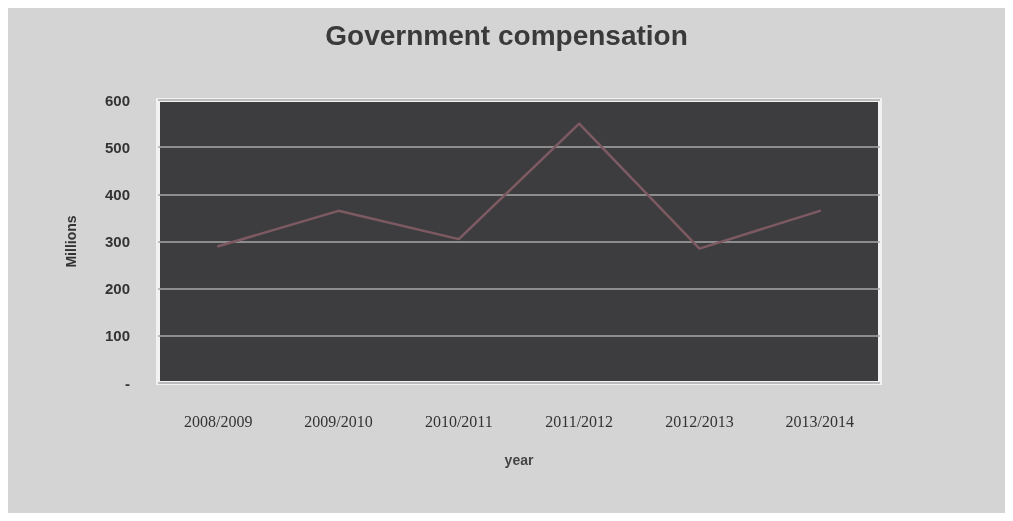 The image size is (1013, 521). What do you see at coordinates (820, 421) in the screenshot?
I see `x-tick-label: 2013/2014` at bounding box center [820, 421].